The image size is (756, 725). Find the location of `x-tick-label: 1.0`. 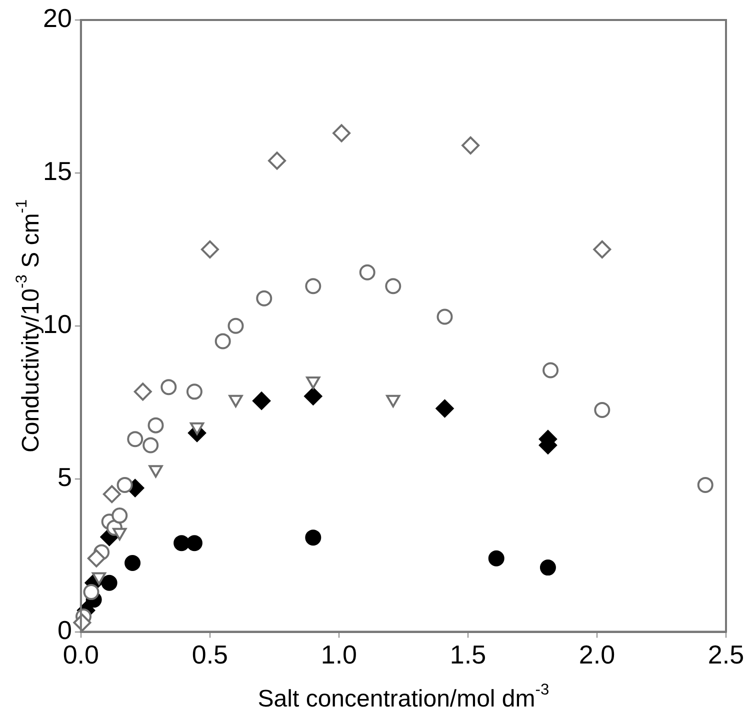

x-tick-label: 1.0 is located at coordinates (339, 655).